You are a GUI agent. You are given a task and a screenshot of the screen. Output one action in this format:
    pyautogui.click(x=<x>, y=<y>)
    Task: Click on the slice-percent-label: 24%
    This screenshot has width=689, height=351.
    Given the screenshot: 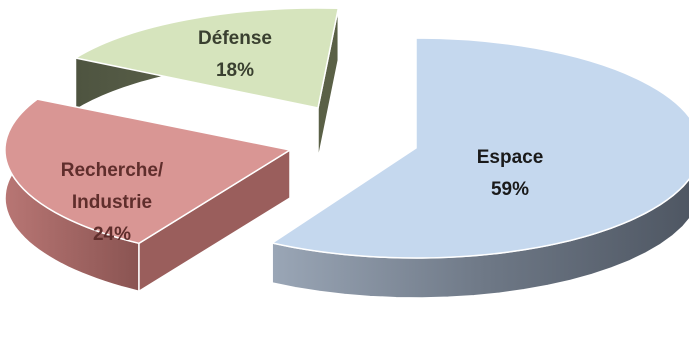 What is the action you would take?
    pyautogui.click(x=112, y=234)
    